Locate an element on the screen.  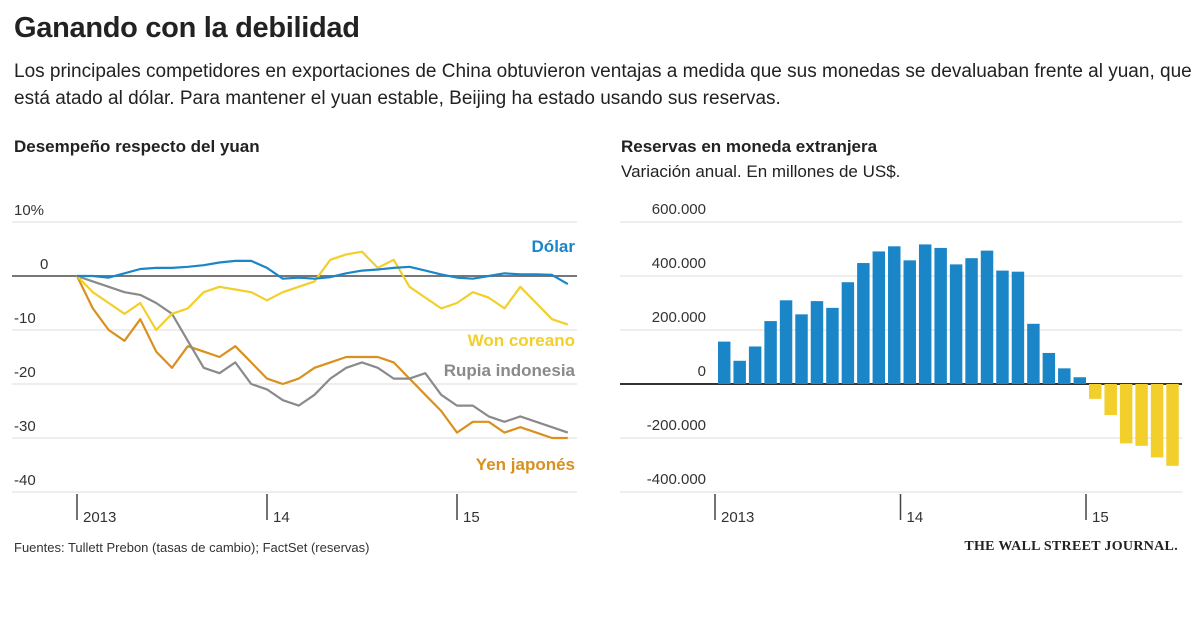
series-label: Won coreano is located at coordinates (521, 340).